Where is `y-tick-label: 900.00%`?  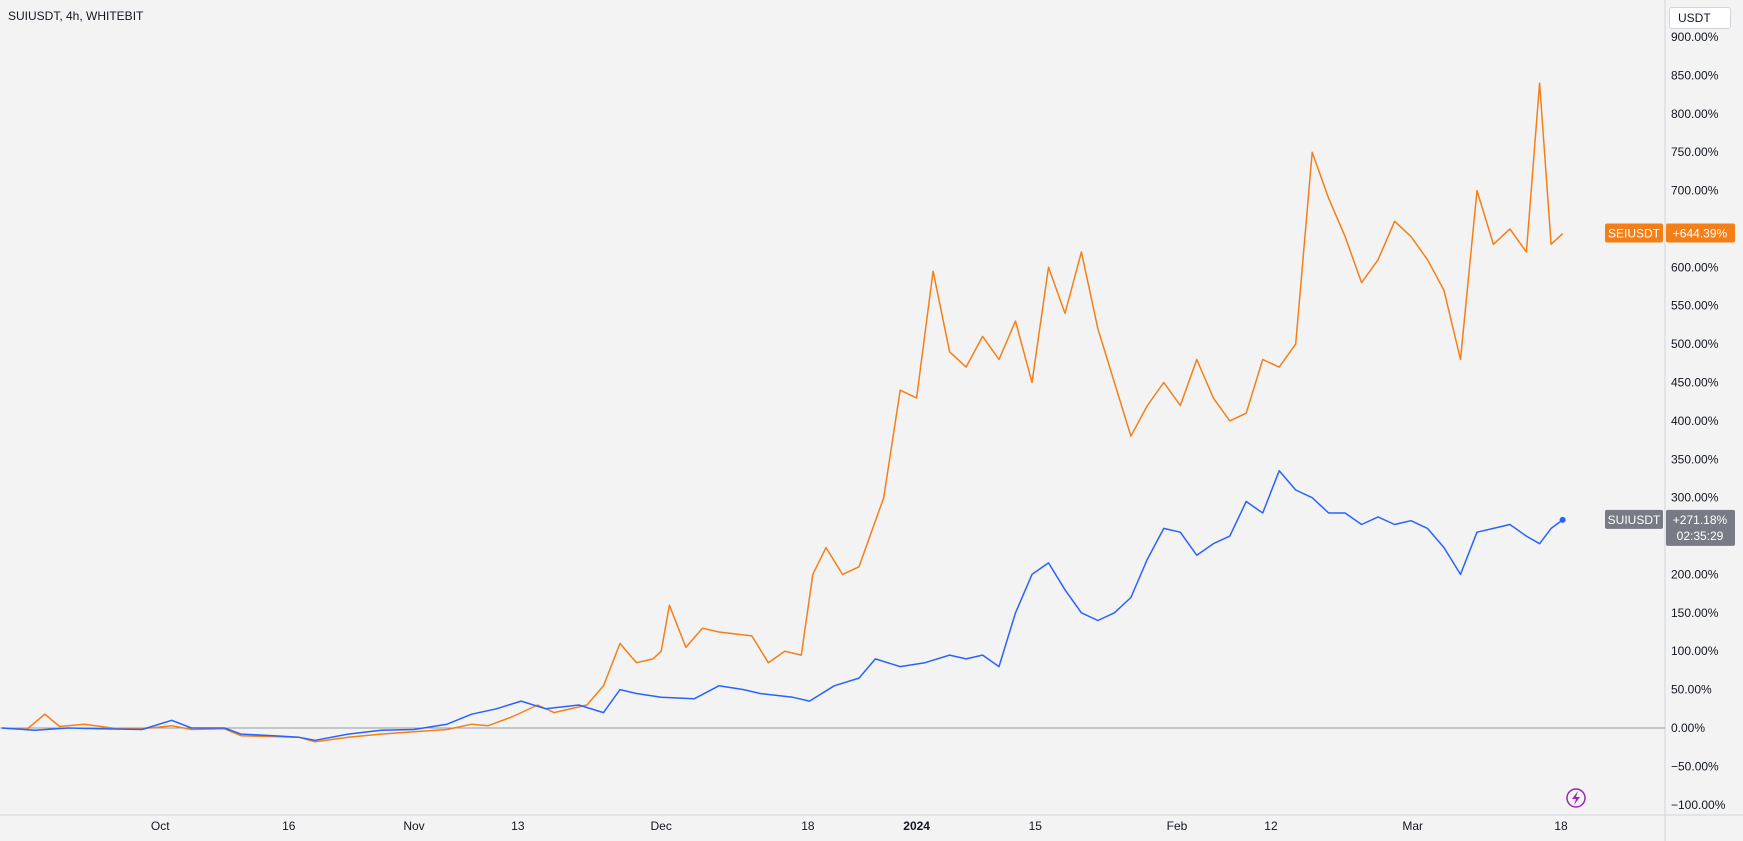 y-tick-label: 900.00% is located at coordinates (1695, 37).